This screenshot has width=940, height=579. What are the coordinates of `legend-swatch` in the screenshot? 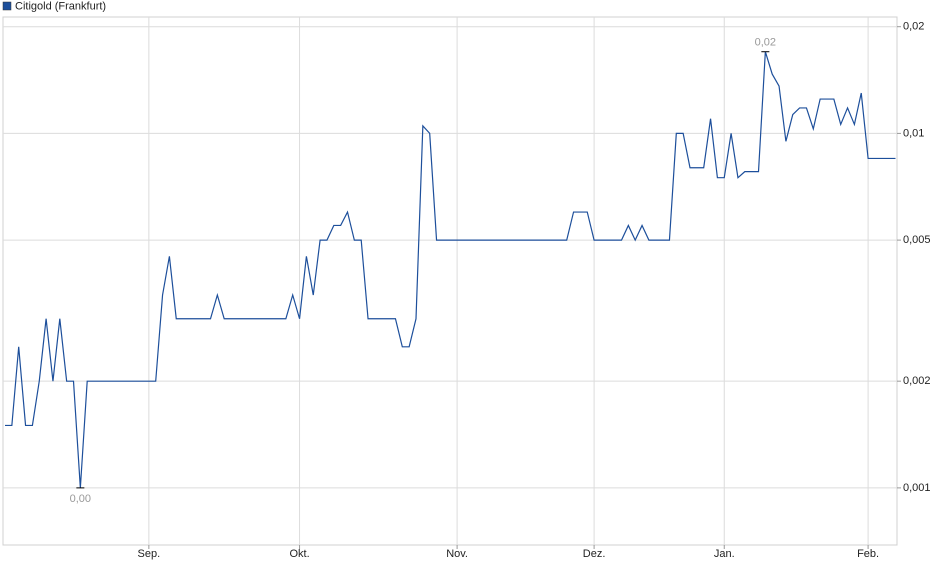 It's located at (7, 6).